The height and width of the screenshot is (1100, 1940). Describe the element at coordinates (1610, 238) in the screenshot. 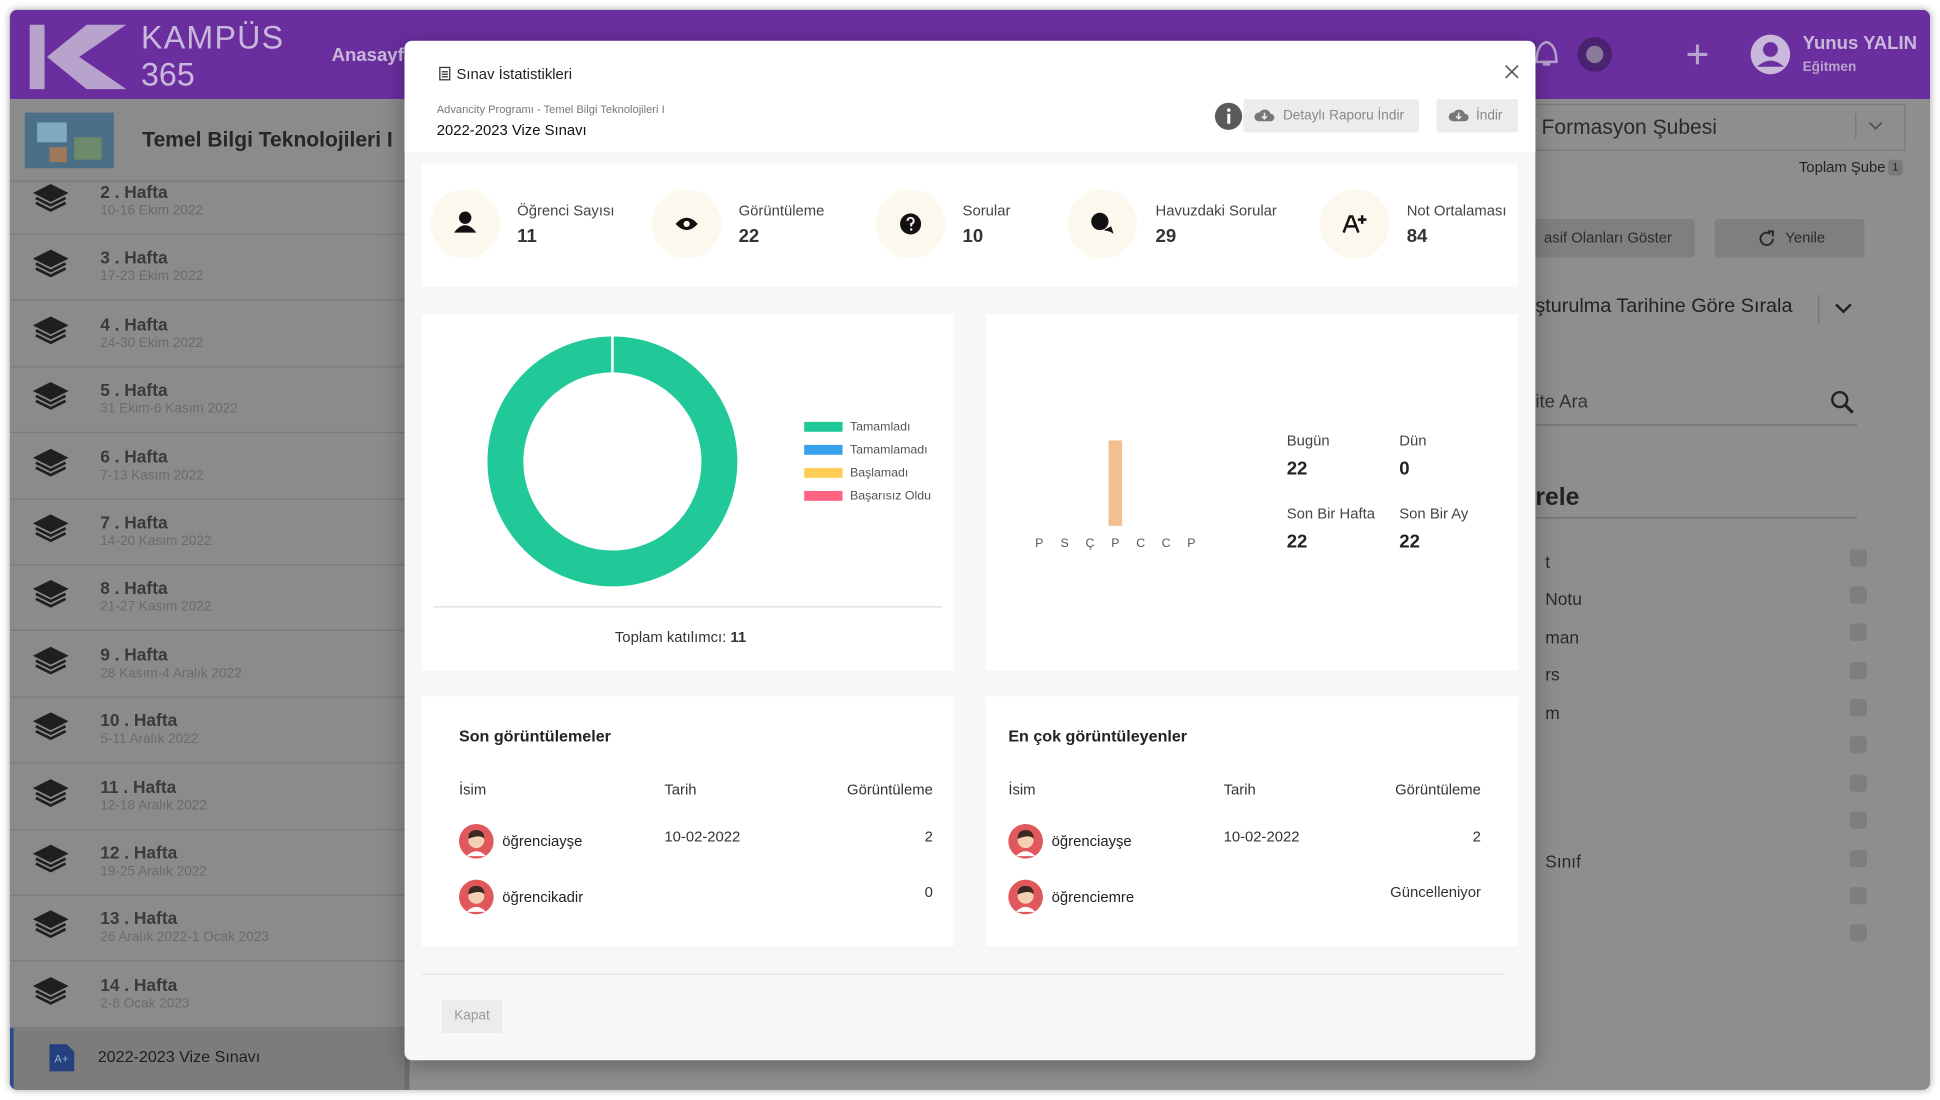

I see `show-passive-button` at that location.